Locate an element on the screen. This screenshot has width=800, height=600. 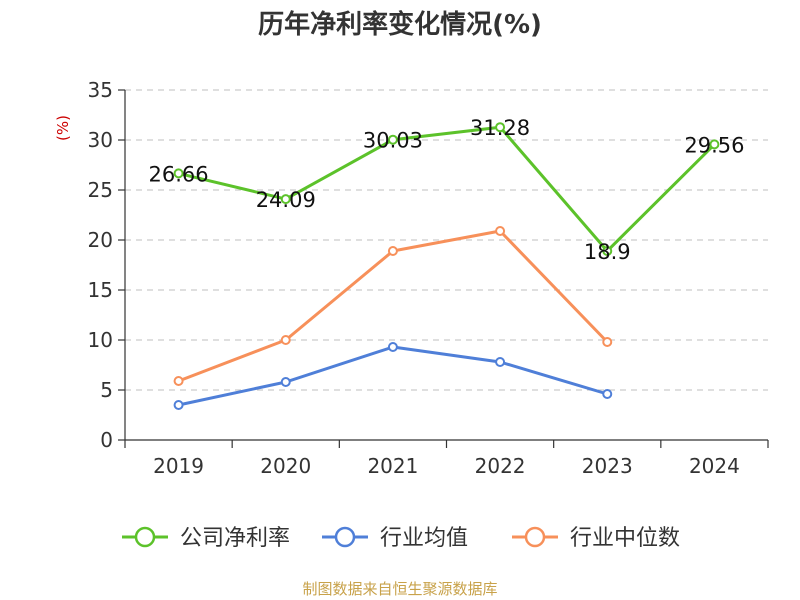
y-axis-unit: (%) is located at coordinates (63, 128).